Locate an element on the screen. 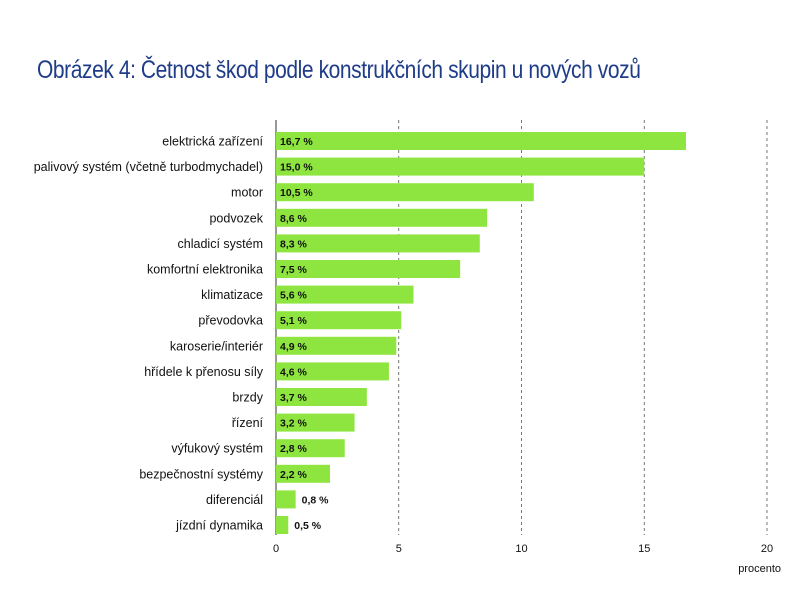 The image size is (800, 600). data-label: 16,7 % is located at coordinates (296, 142).